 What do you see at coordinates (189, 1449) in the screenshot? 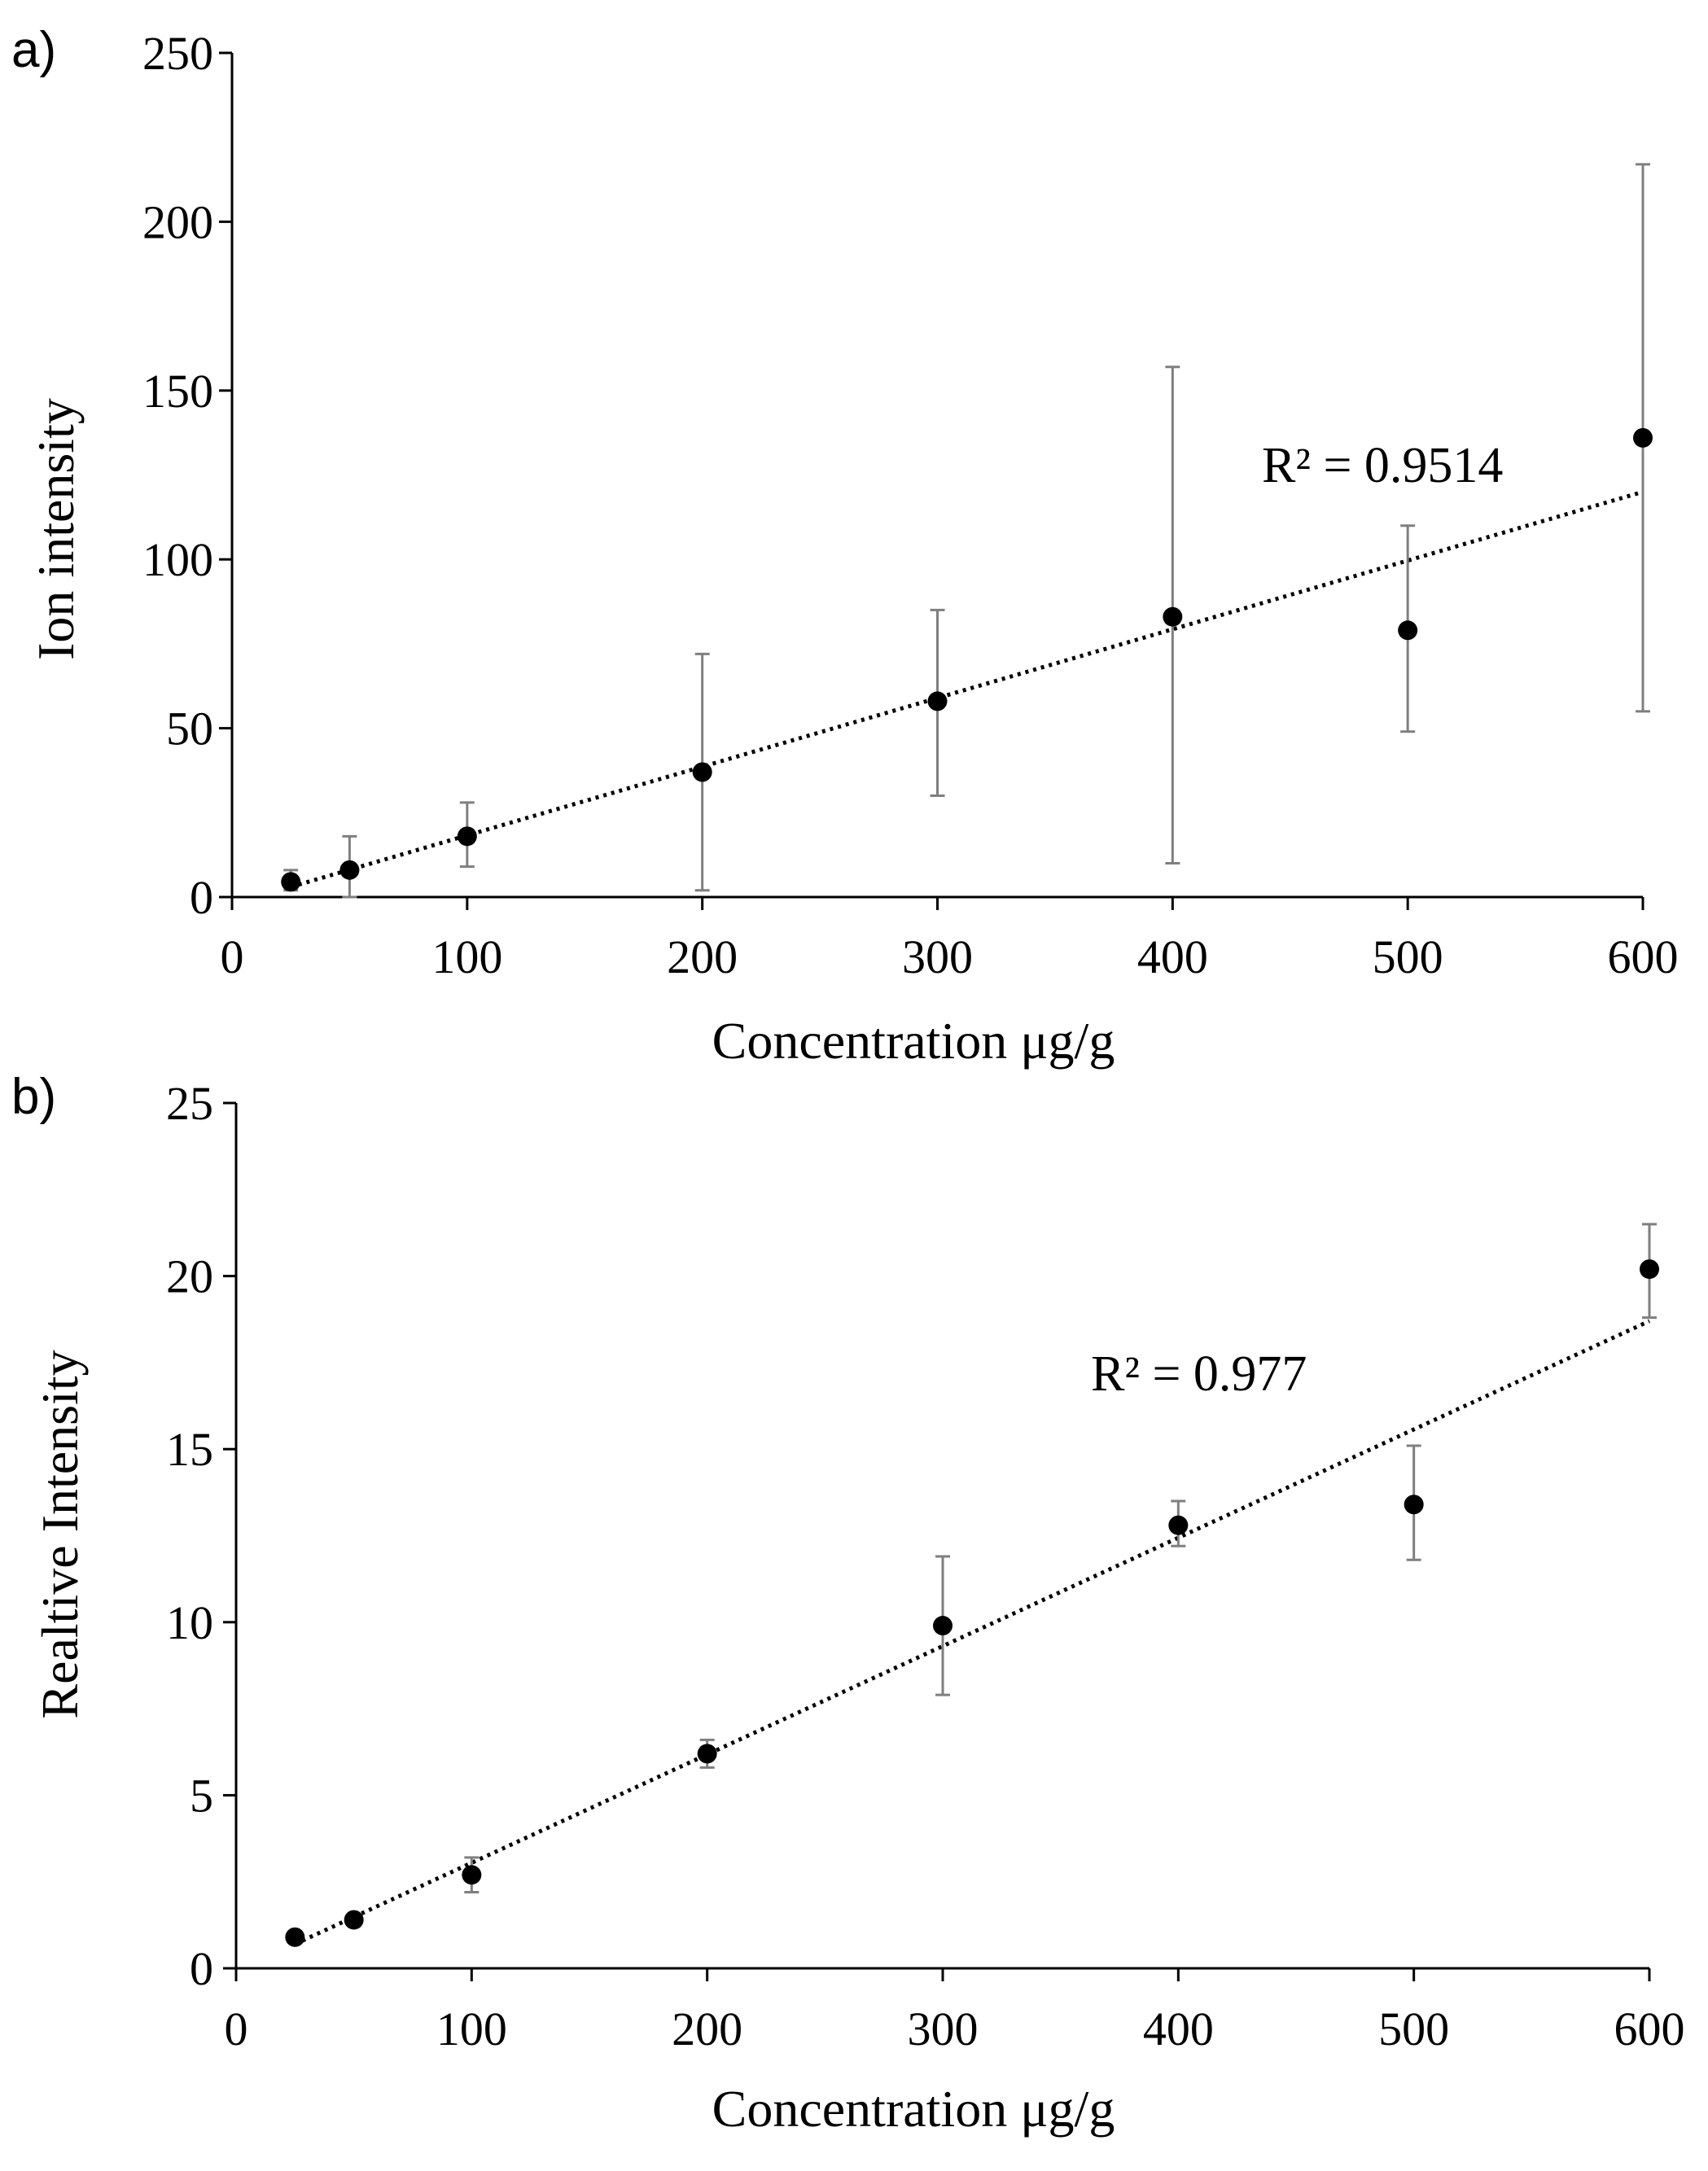
I see `panel-b-y-tick-label: 15` at bounding box center [189, 1449].